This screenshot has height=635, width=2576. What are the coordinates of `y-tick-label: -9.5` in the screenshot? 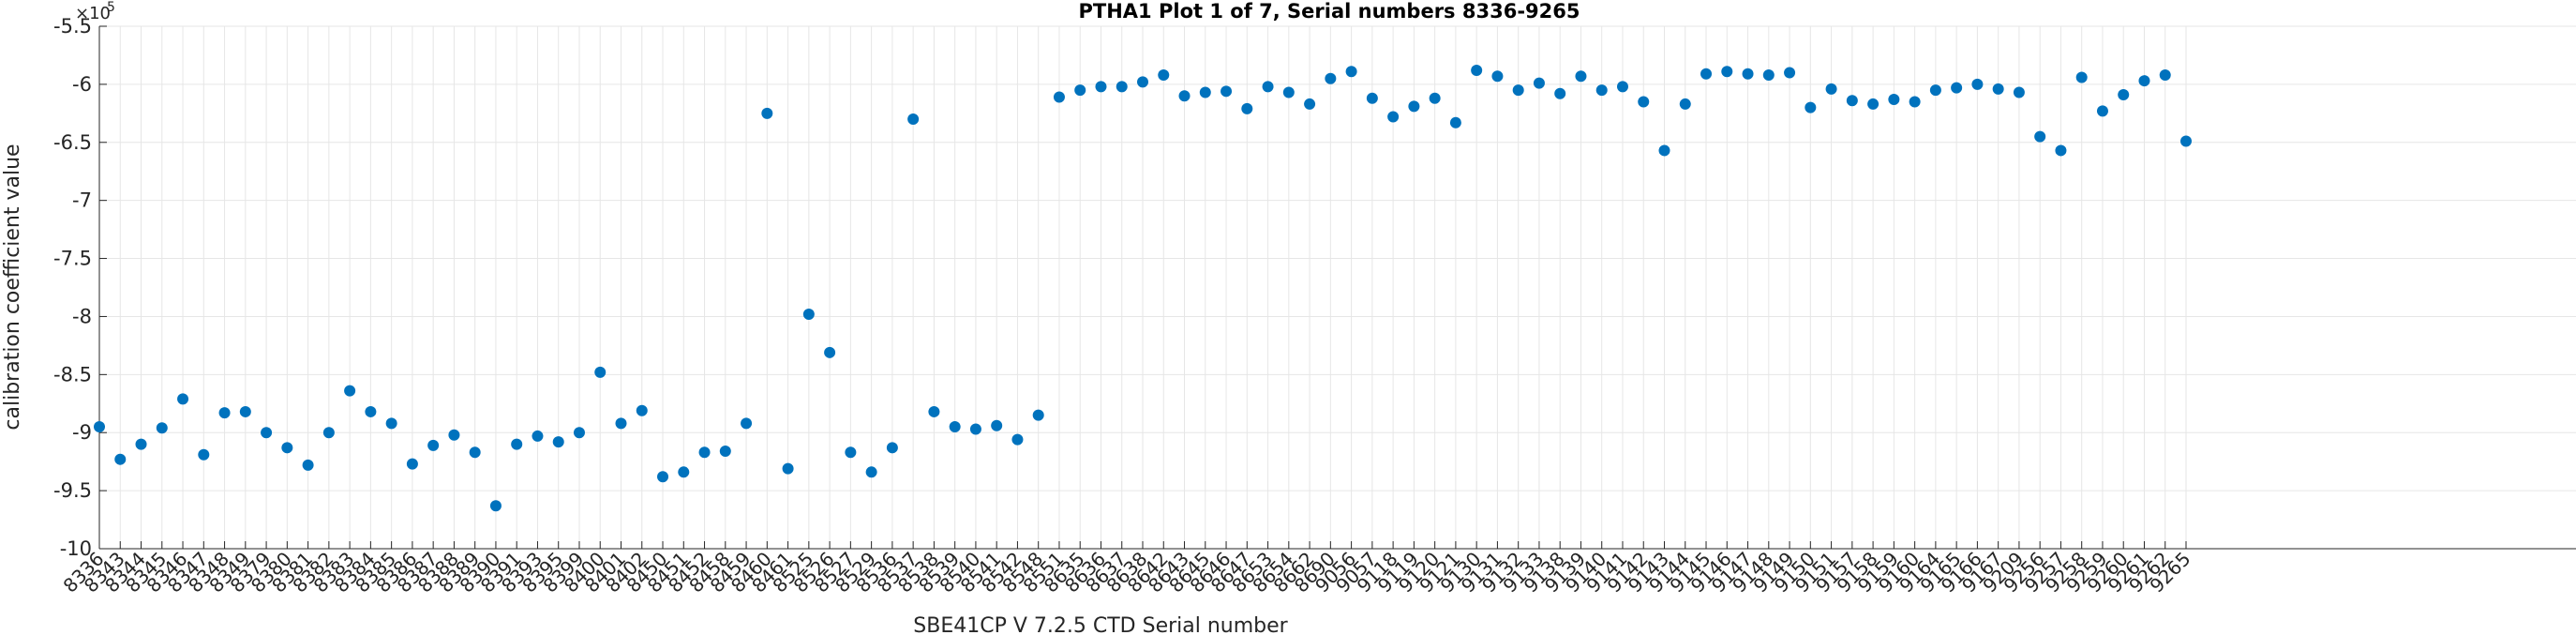 It's located at (72, 490).